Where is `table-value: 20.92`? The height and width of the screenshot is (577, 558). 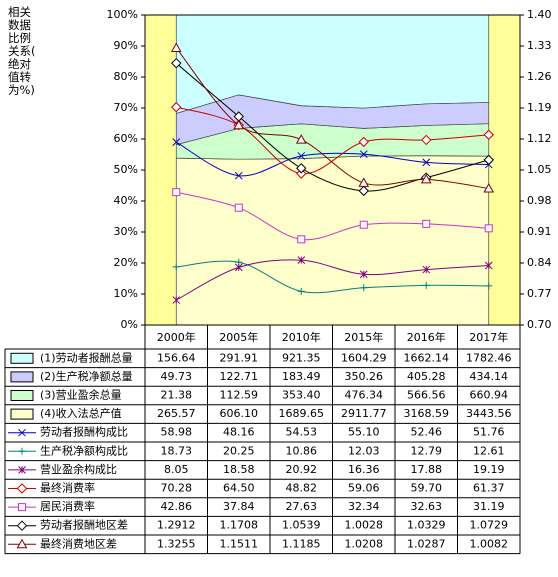 table-value: 20.92 is located at coordinates (302, 469).